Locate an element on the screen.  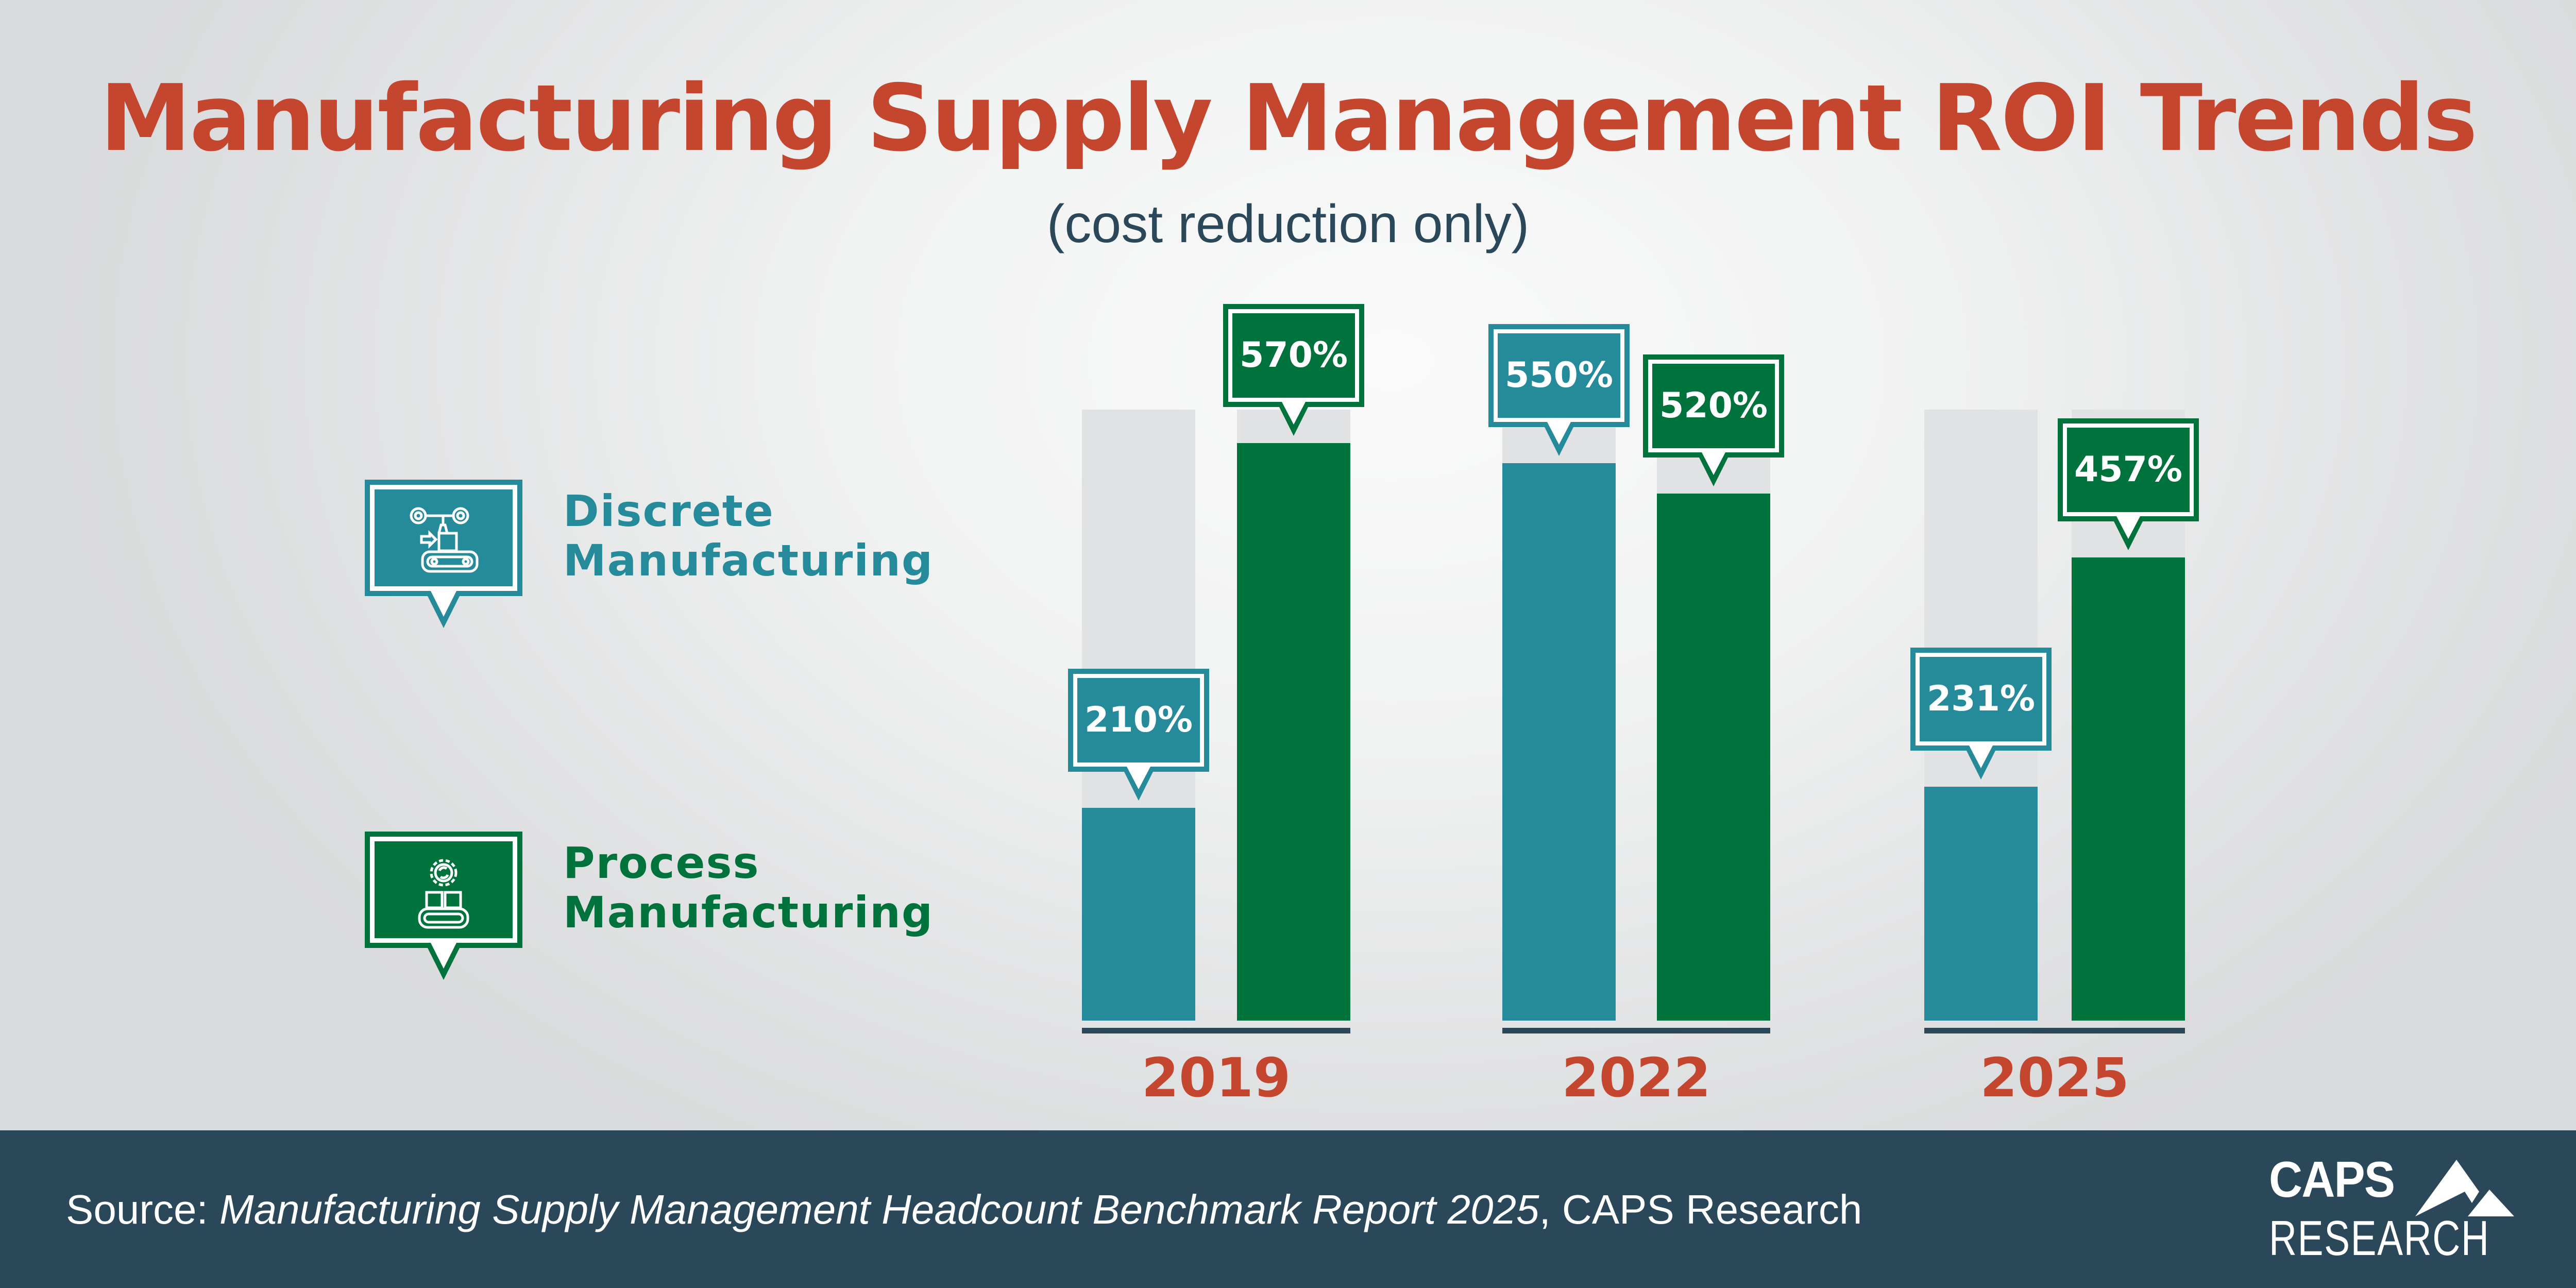
legend-process-label: Process Manufacturing is located at coordinates (748, 887).